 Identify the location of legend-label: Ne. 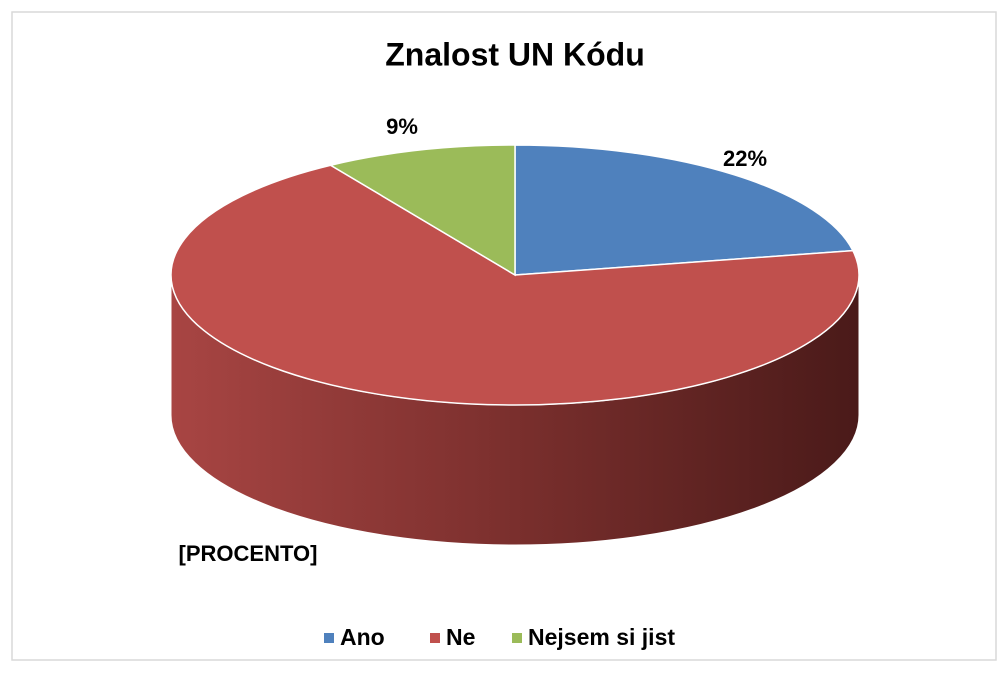
(460, 637).